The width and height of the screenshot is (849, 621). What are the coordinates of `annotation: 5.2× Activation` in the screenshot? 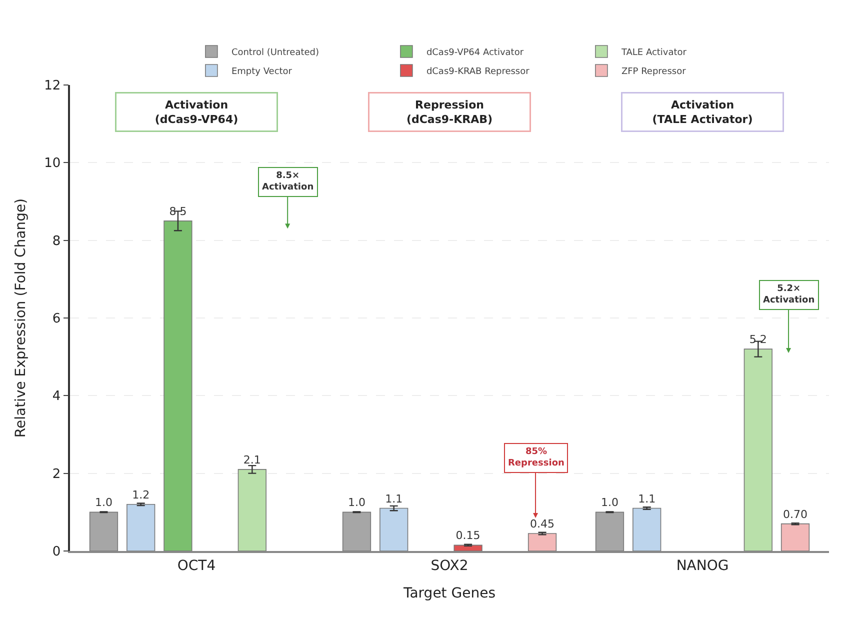 It's located at (789, 295).